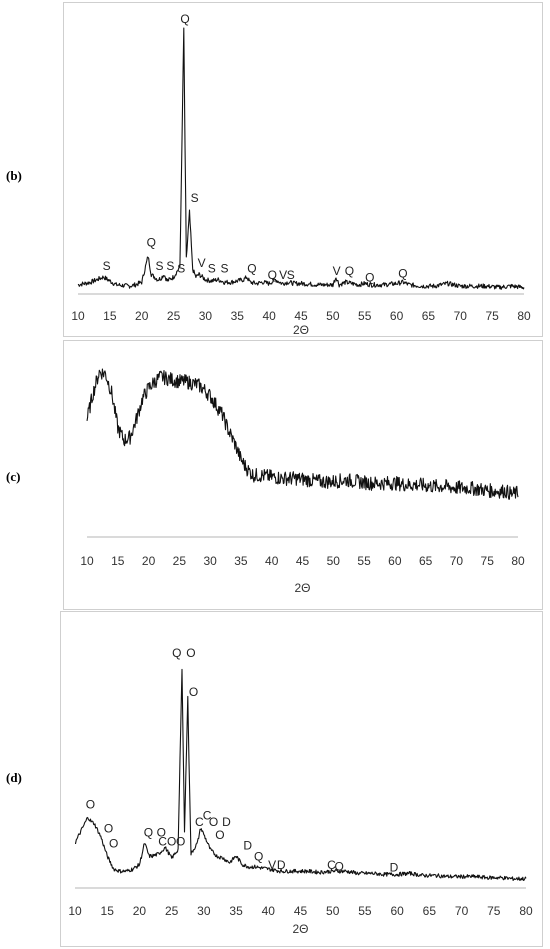 Image resolution: width=550 pixels, height=949 pixels. Describe the element at coordinates (364, 561) in the screenshot. I see `x-tick-label-c: 55` at that location.